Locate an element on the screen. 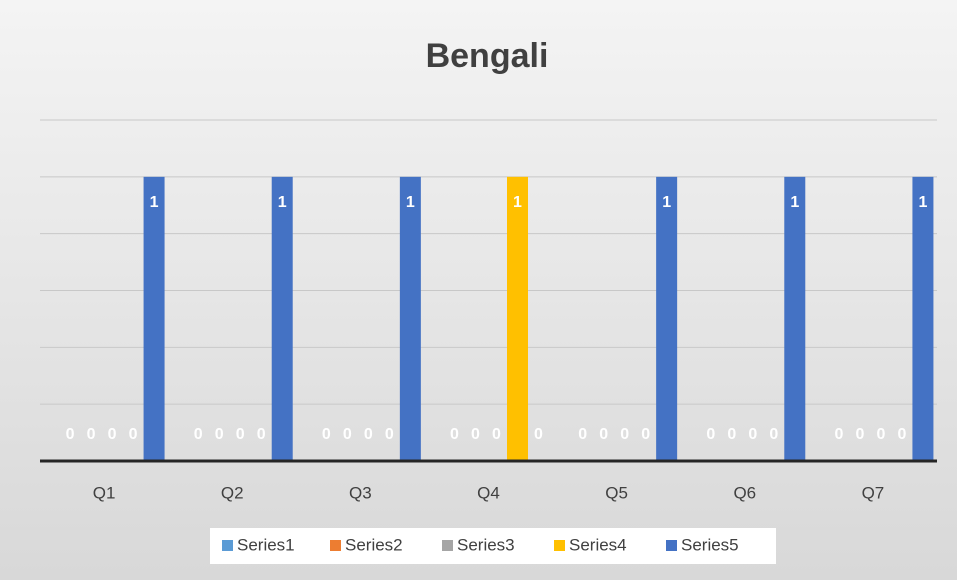 Image resolution: width=957 pixels, height=580 pixels. x-tick-label: Q5 is located at coordinates (616, 492).